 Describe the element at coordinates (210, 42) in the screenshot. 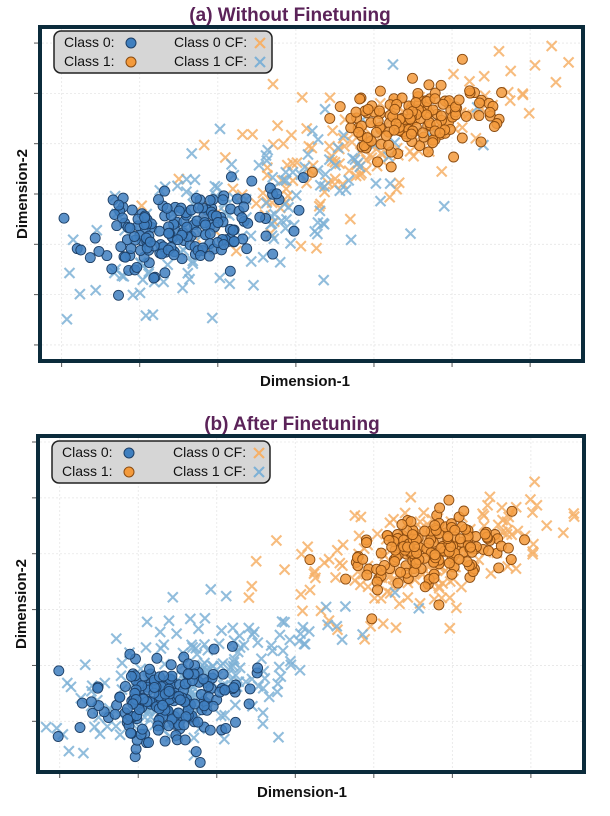

I see `legend-cf0-label: Class 0 CF:` at that location.